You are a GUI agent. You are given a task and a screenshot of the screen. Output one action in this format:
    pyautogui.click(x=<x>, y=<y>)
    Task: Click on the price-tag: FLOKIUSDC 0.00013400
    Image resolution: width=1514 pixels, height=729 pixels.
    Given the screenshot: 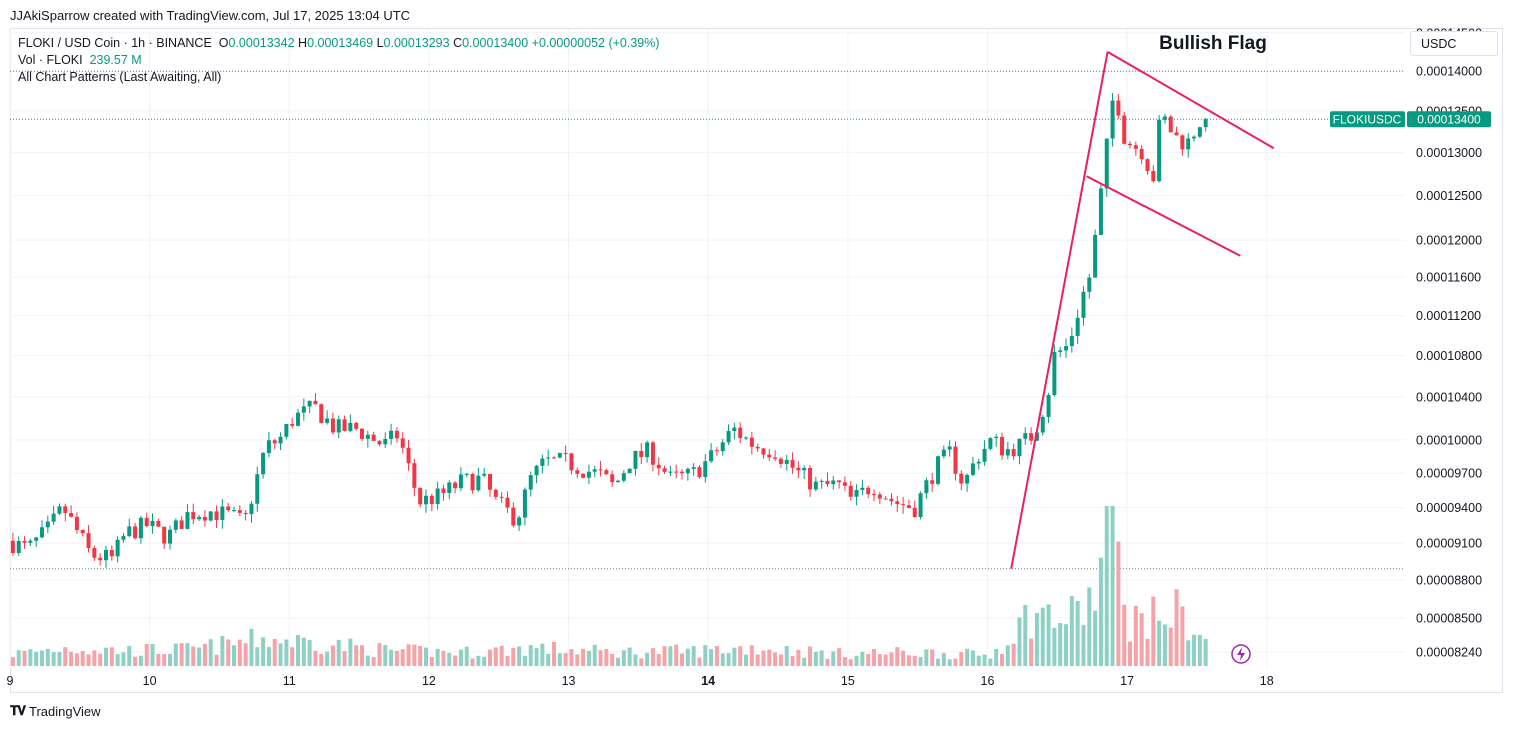 What is the action you would take?
    pyautogui.click(x=1410, y=119)
    